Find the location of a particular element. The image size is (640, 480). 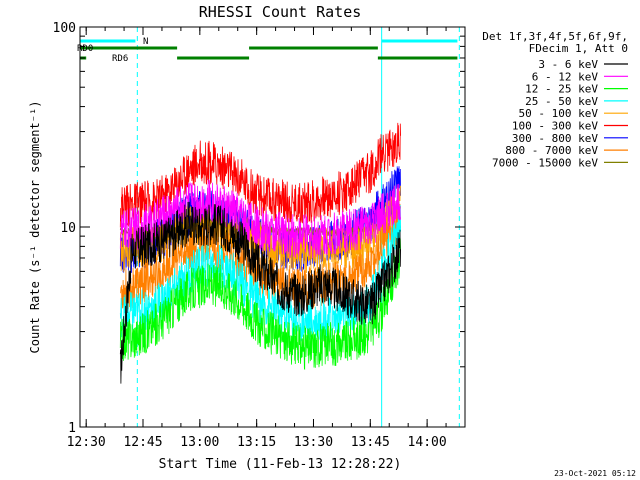

legend-header-line-2: FDecim 1, Att 0 is located at coordinates (578, 48).